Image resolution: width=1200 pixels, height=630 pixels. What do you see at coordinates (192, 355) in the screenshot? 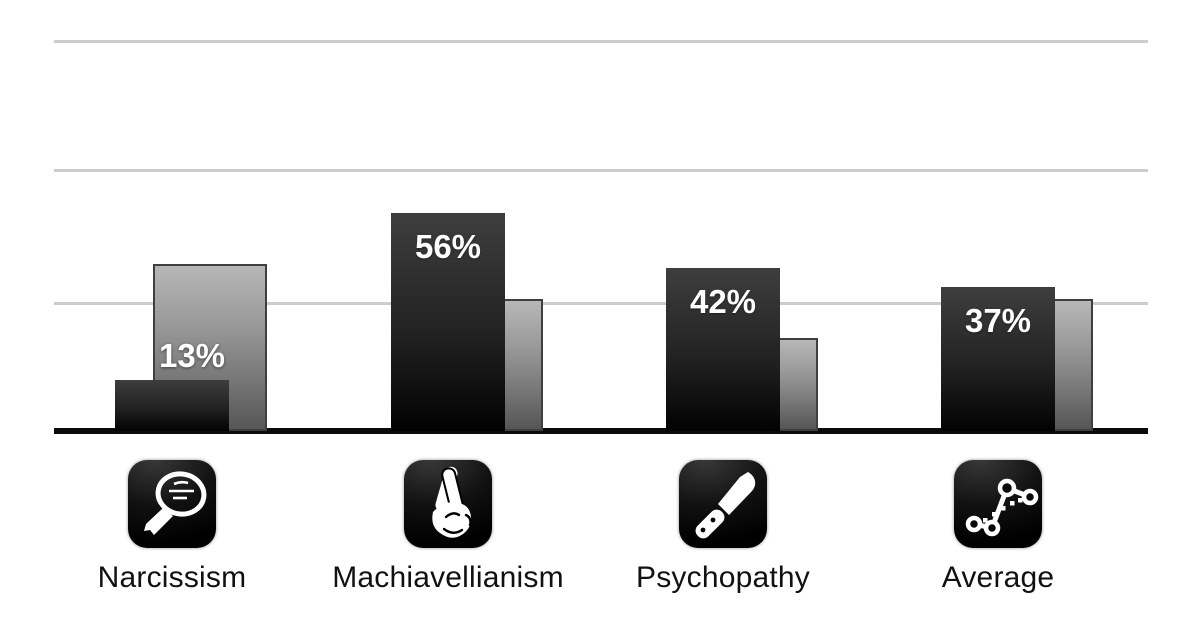
I see `score-value-label: 13%` at bounding box center [192, 355].